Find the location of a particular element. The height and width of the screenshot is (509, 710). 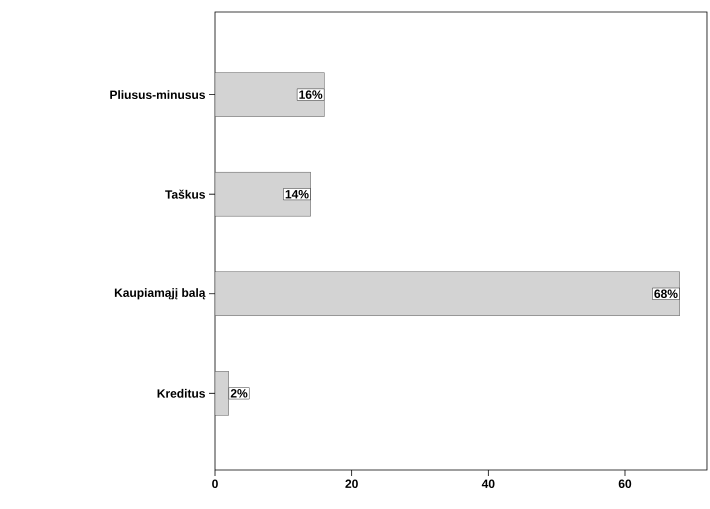

y-tick-label: Kaupiamąjį balą is located at coordinates (160, 294).